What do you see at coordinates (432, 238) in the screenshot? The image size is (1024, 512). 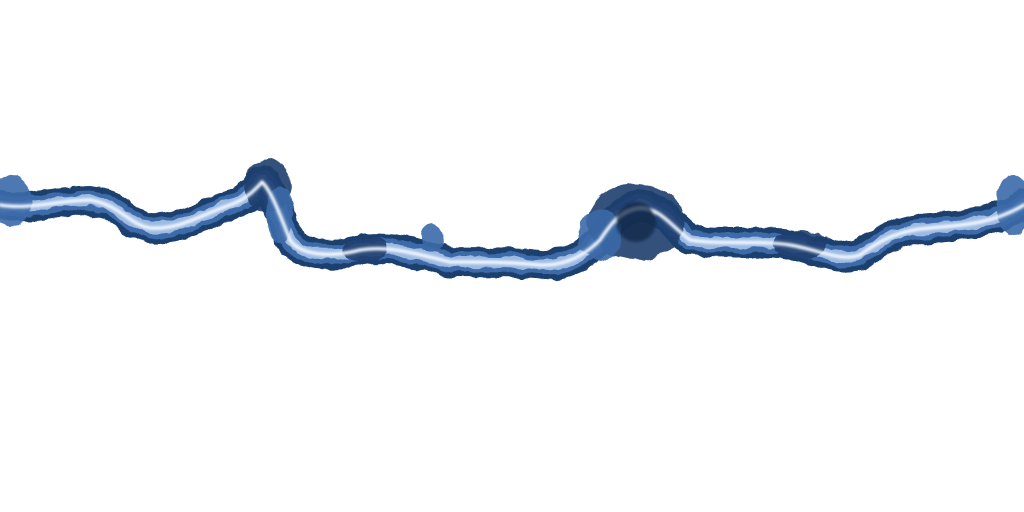 I see `blob-spike` at bounding box center [432, 238].